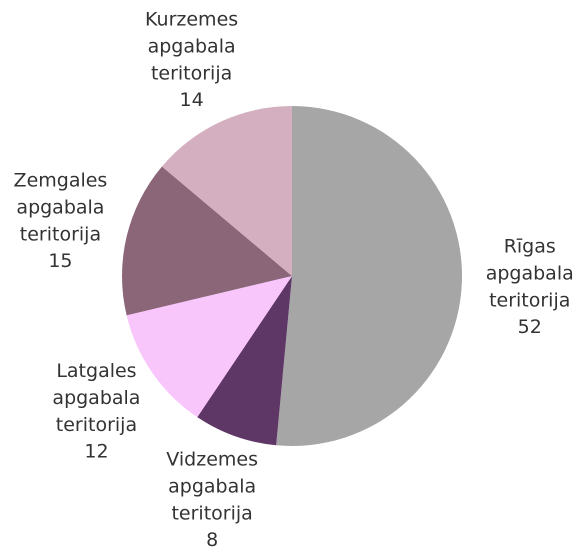  What do you see at coordinates (192, 100) in the screenshot?
I see `value-label: 14` at bounding box center [192, 100].